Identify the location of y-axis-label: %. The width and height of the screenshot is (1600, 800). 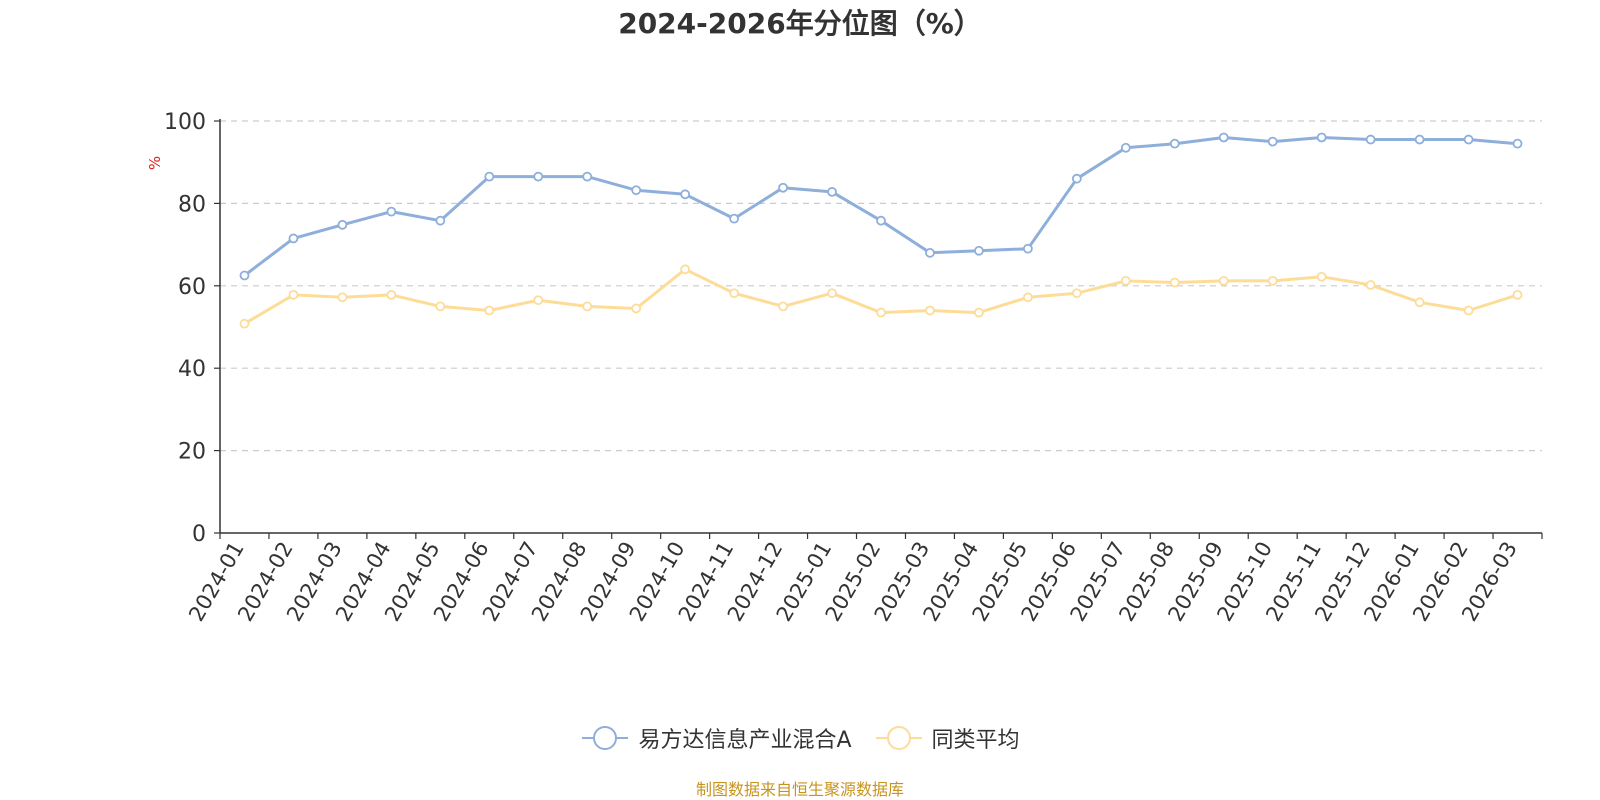
(155, 163).